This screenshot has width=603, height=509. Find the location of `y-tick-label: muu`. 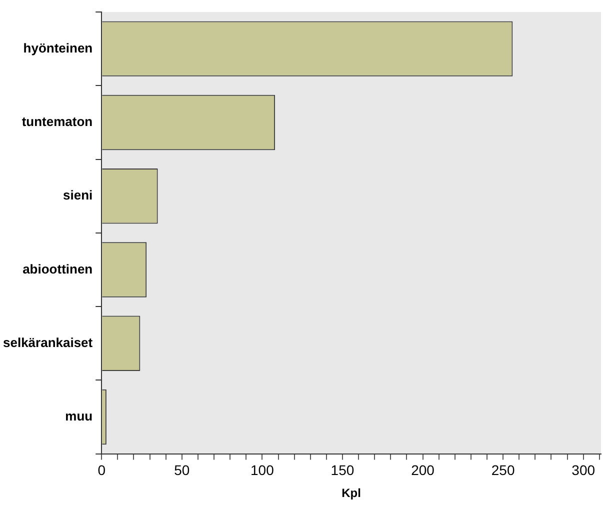

y-tick-label: muu is located at coordinates (79, 416).